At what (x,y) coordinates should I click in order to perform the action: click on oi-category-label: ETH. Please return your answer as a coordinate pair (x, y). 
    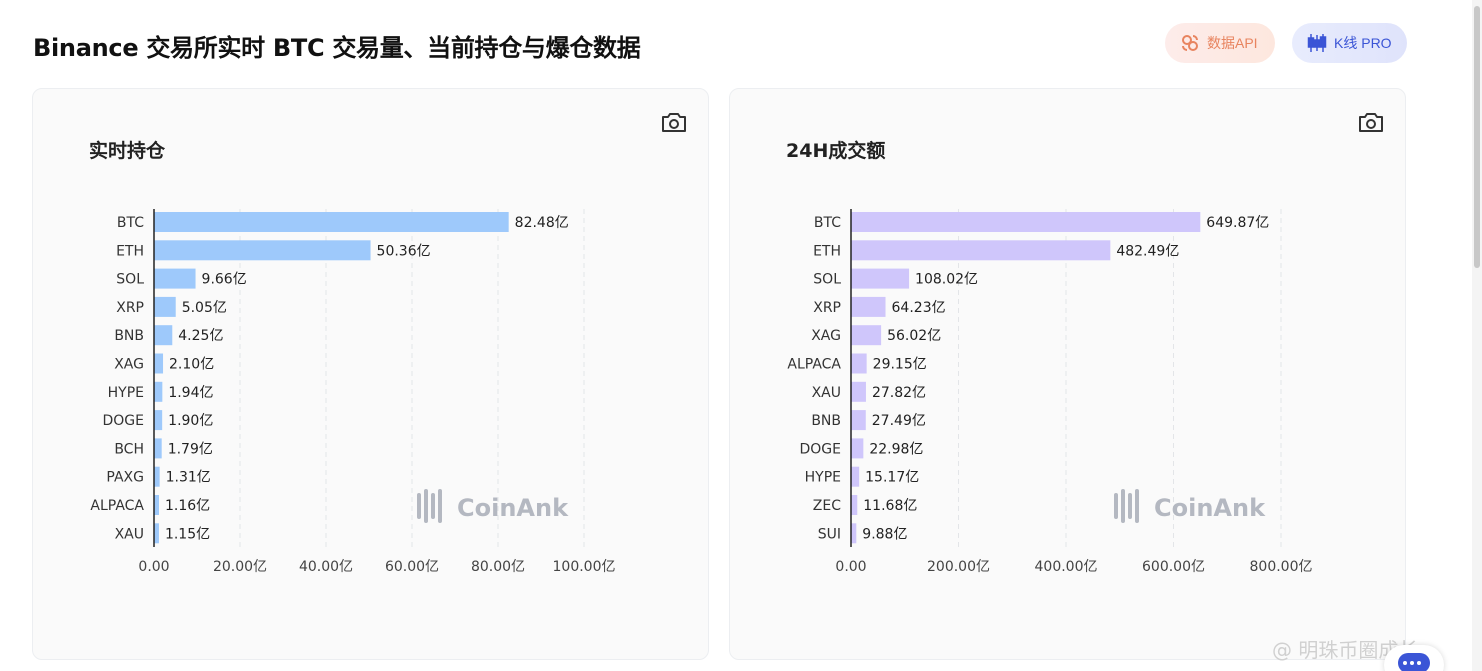
    Looking at the image, I should click on (130, 251).